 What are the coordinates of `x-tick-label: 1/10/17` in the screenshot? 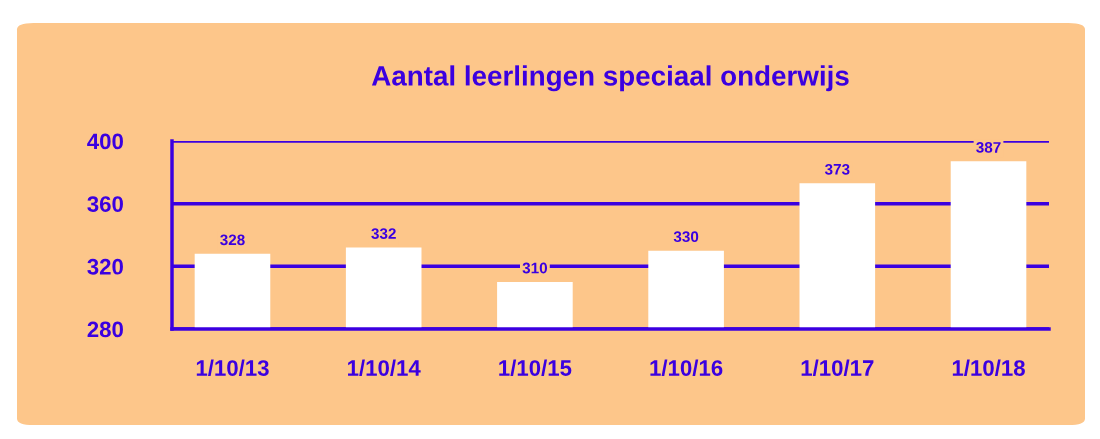 It's located at (837, 368).